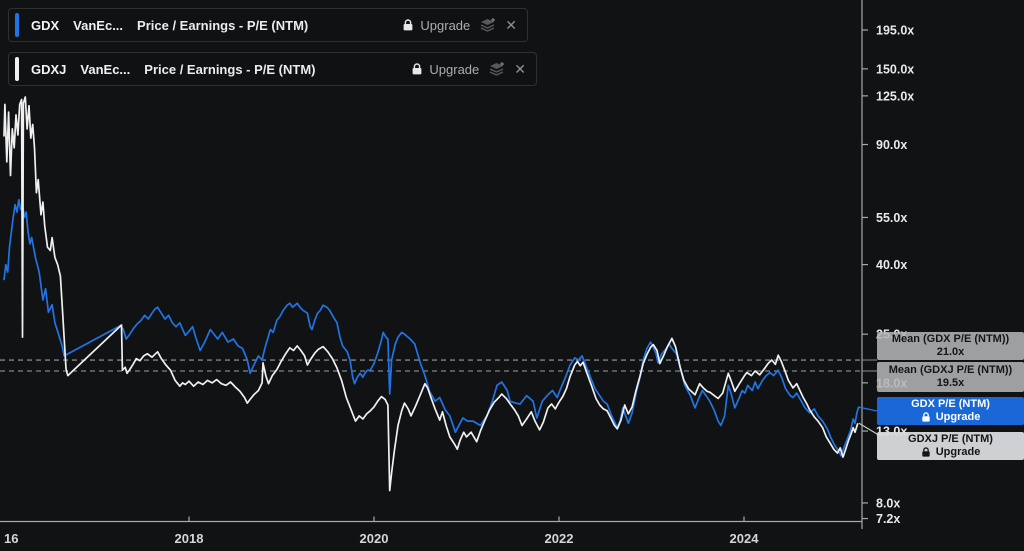 The width and height of the screenshot is (1024, 551). What do you see at coordinates (189, 538) in the screenshot?
I see `x-axis-label: 2018` at bounding box center [189, 538].